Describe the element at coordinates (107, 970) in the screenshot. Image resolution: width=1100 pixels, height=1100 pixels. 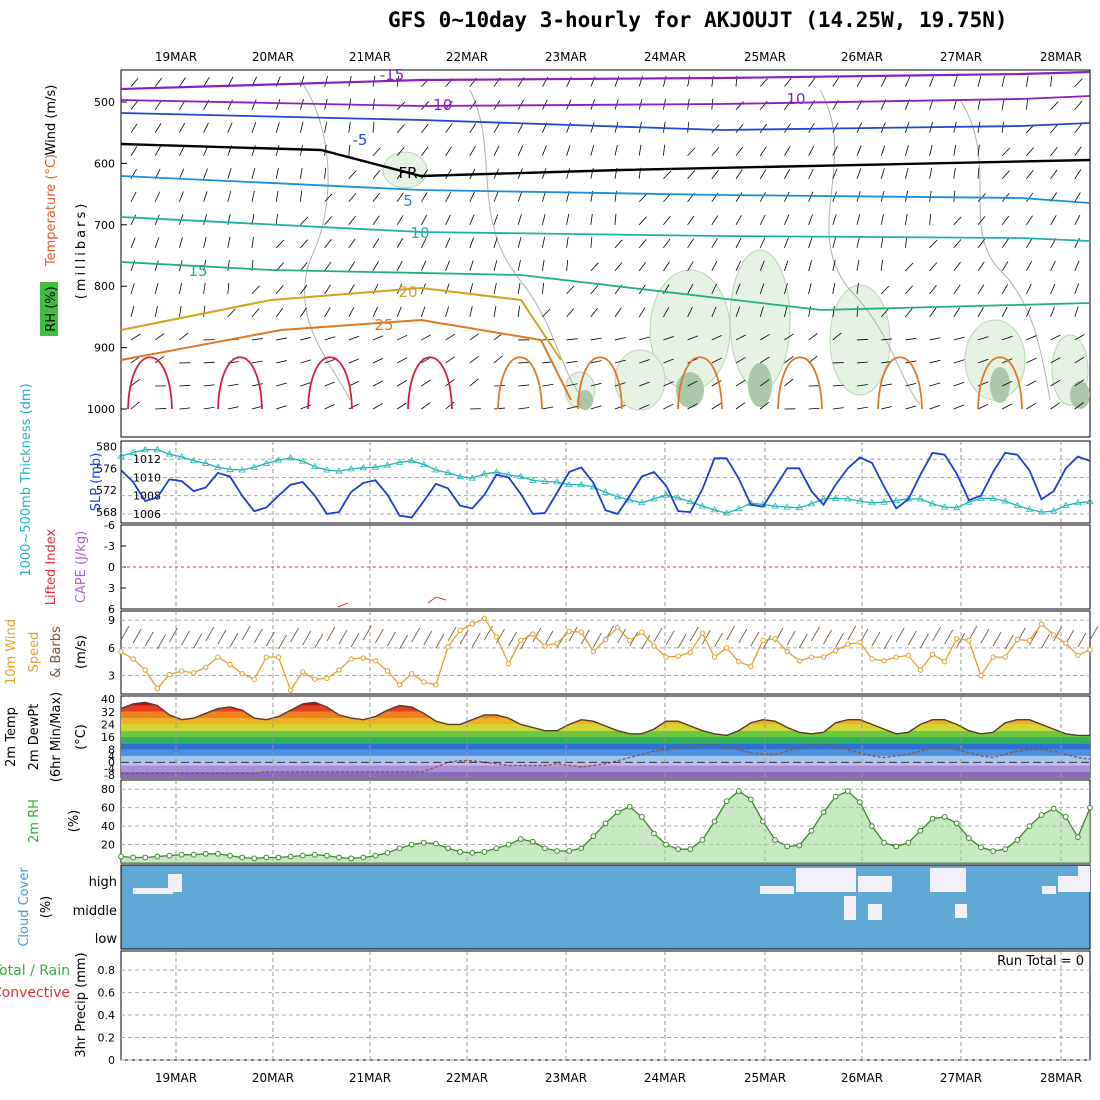
I see `precip-tick-label: 0.8` at that location.